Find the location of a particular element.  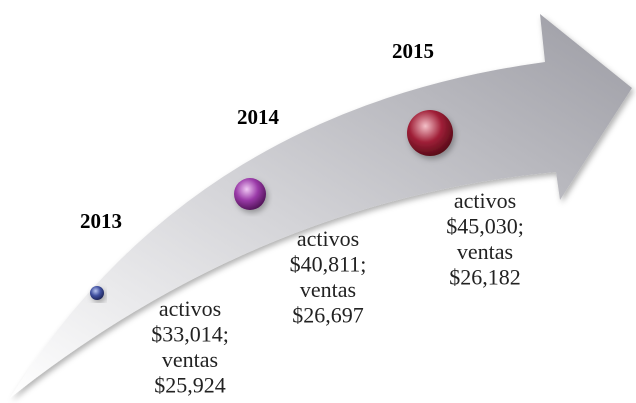

milestone-text: $45,030; is located at coordinates (485, 226).